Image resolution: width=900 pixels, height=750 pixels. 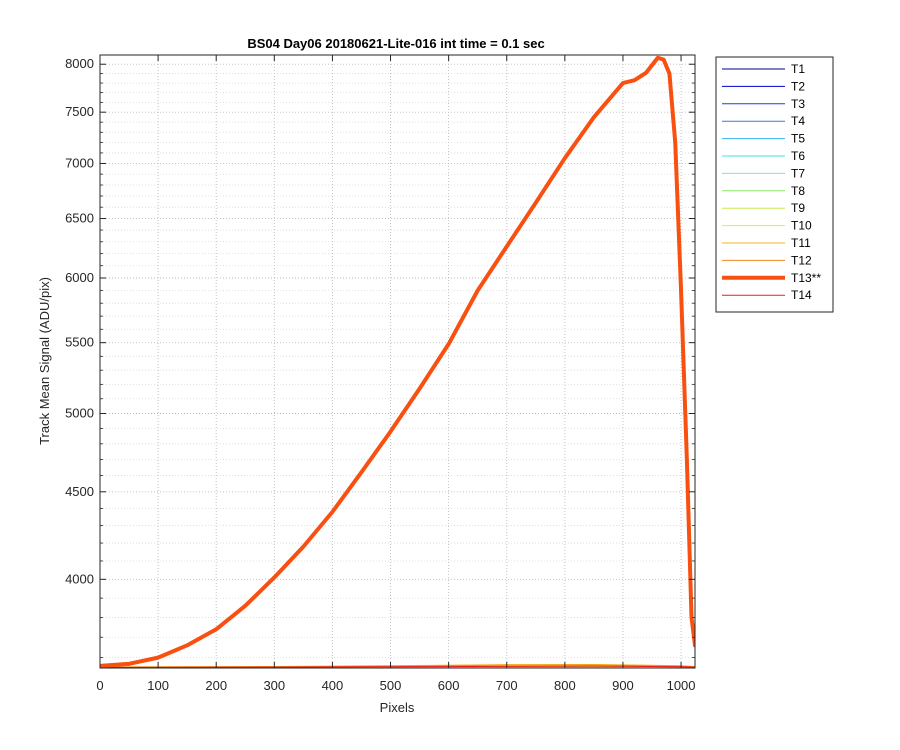 I want to click on y-tick-label: 6000, so click(x=79, y=277).